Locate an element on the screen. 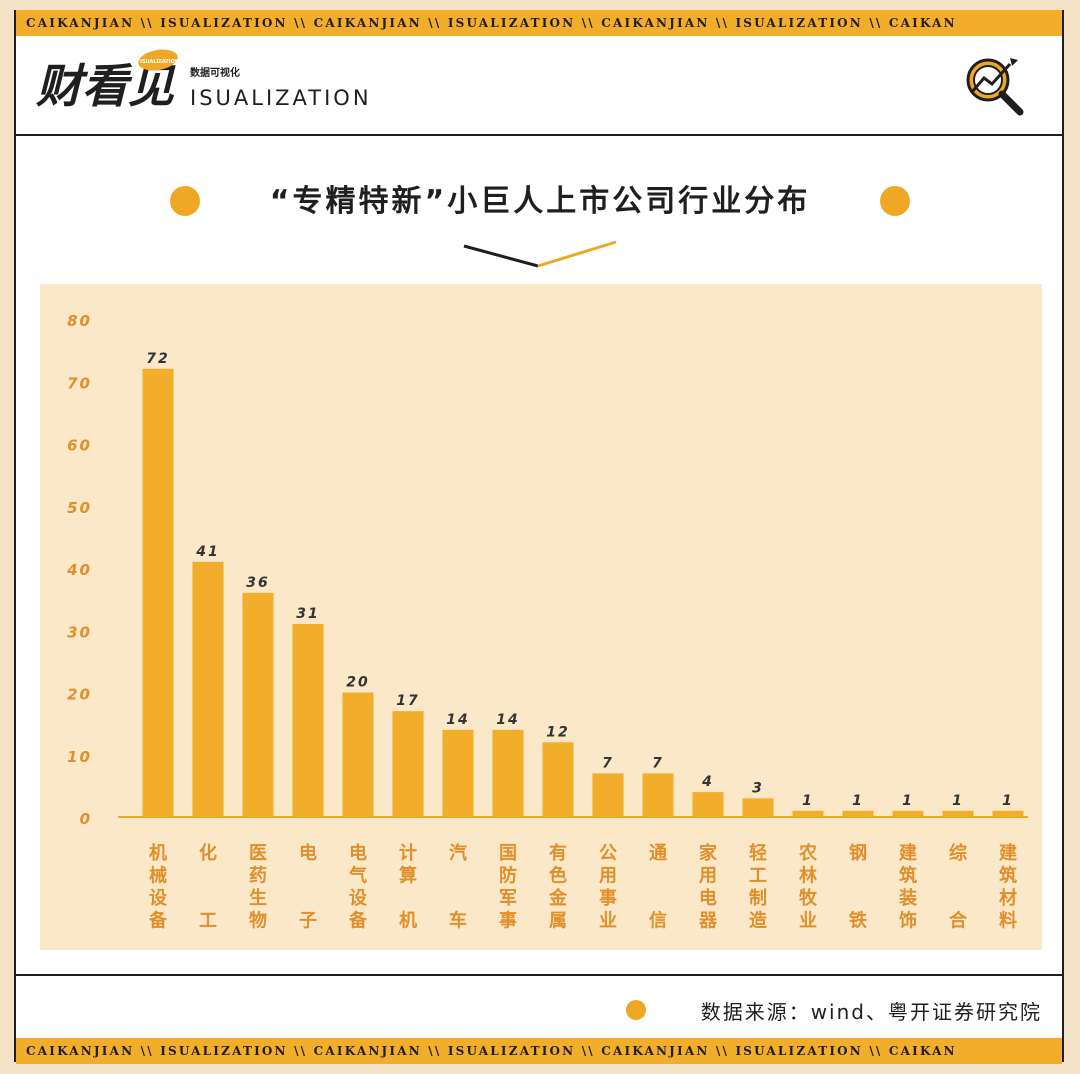 This screenshot has height=1074, width=1080. header-divider is located at coordinates (539, 135).